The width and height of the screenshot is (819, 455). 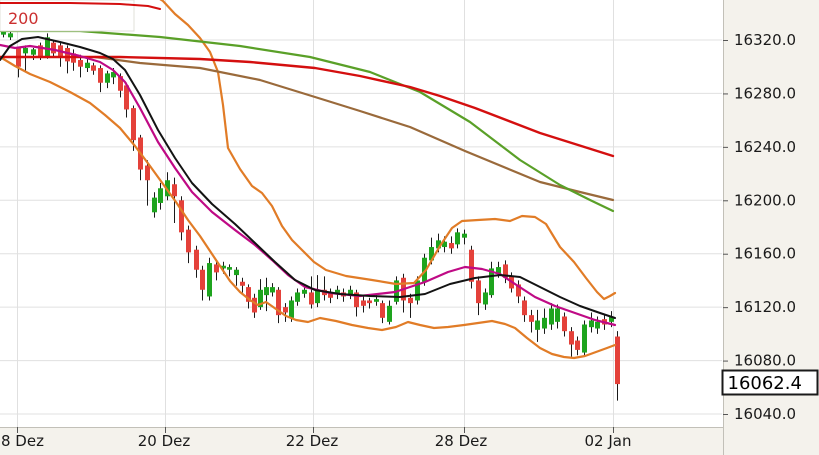 I want to click on last-price-box, so click(x=770, y=382).